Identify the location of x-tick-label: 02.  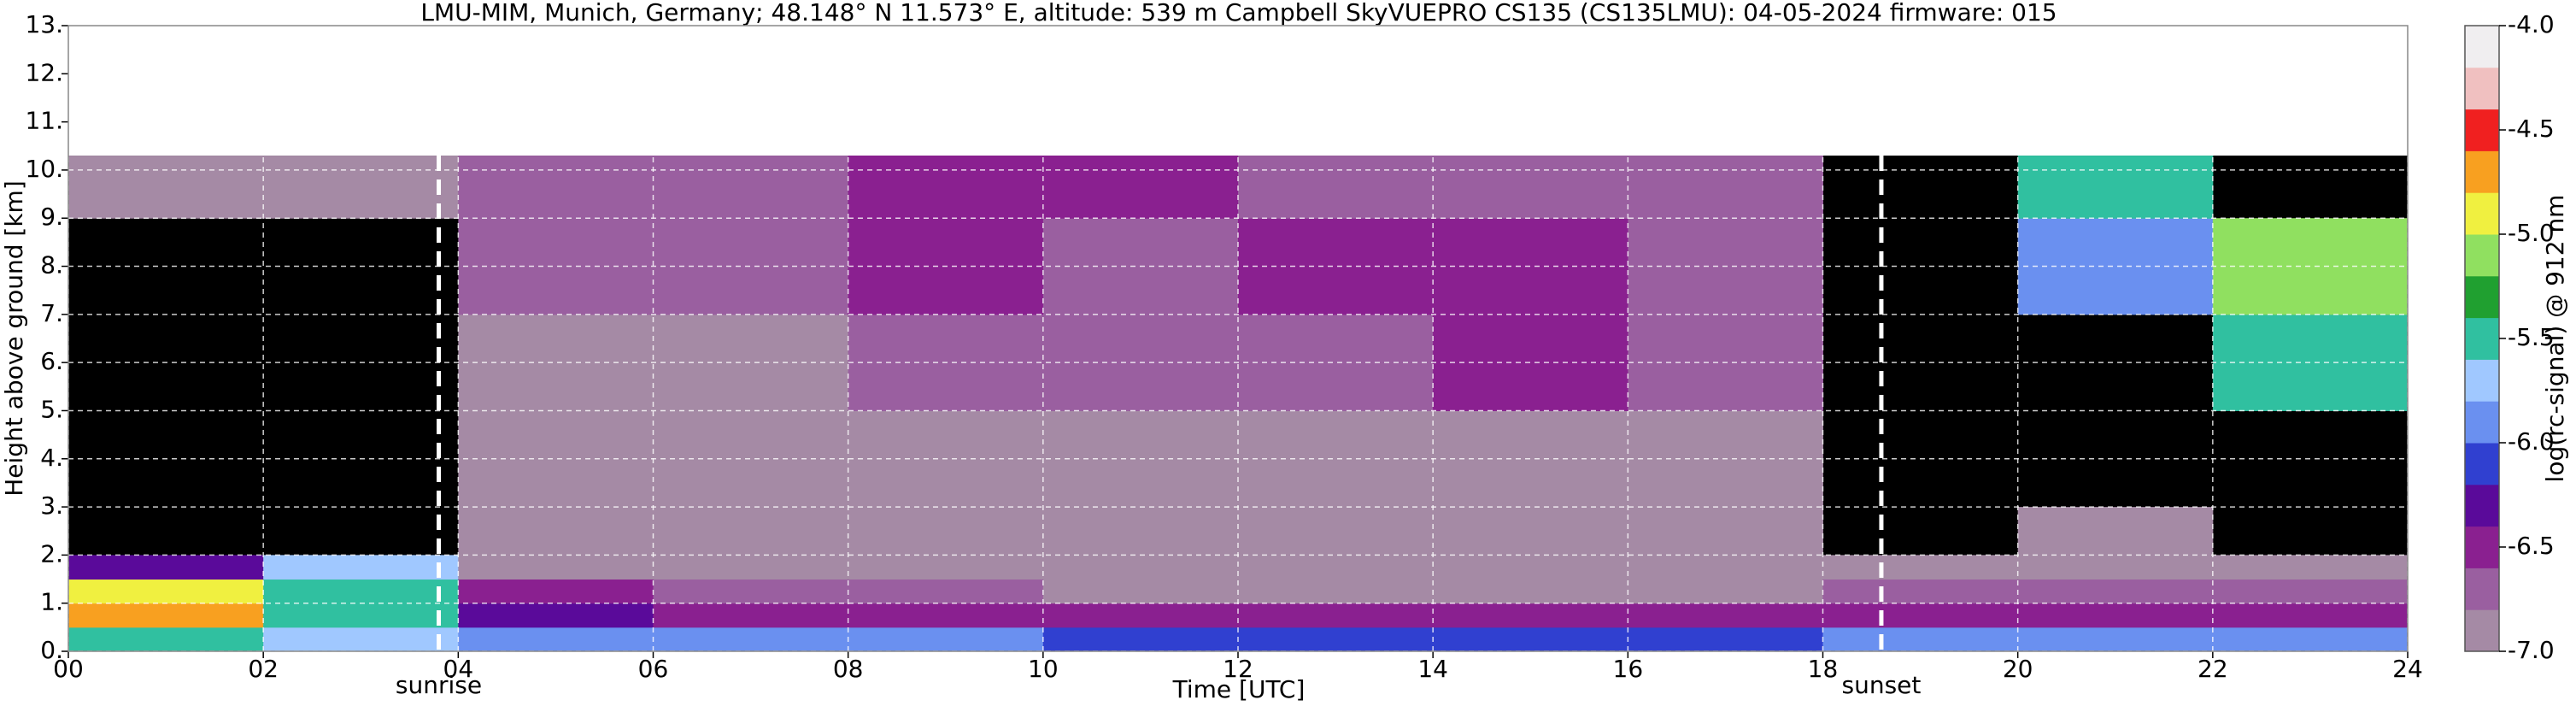
(263, 669).